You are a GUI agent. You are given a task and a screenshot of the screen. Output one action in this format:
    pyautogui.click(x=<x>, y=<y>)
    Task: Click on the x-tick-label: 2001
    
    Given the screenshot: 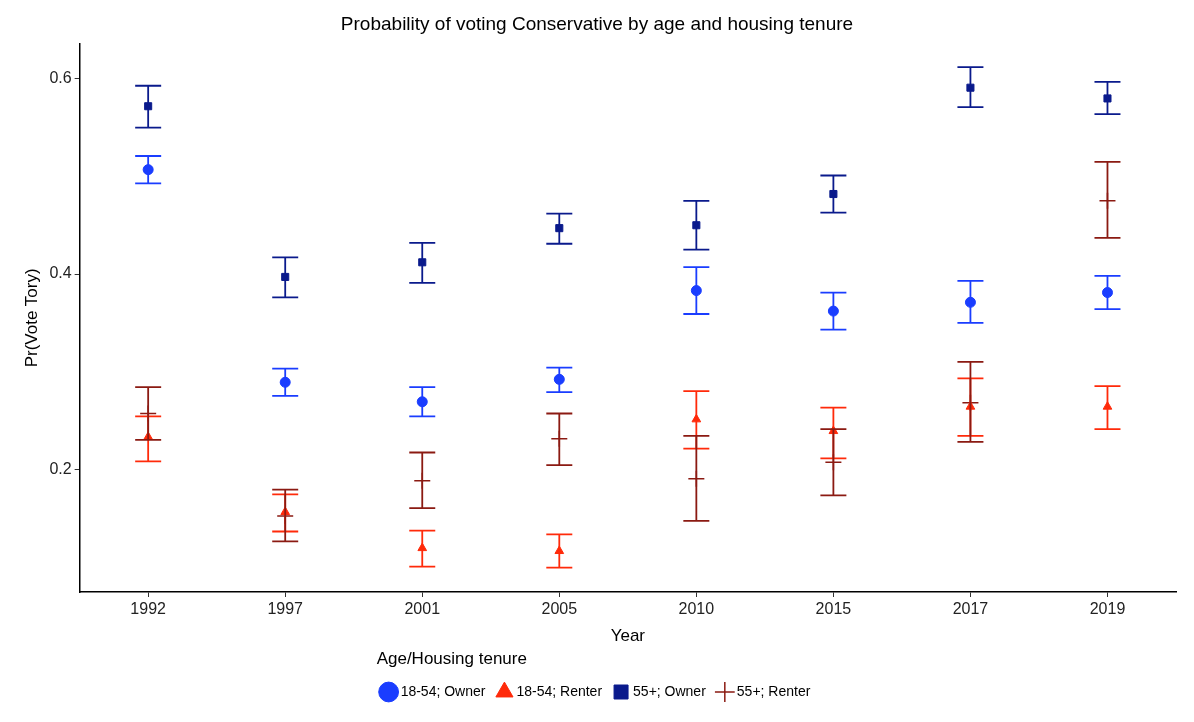 What is the action you would take?
    pyautogui.click(x=422, y=609)
    